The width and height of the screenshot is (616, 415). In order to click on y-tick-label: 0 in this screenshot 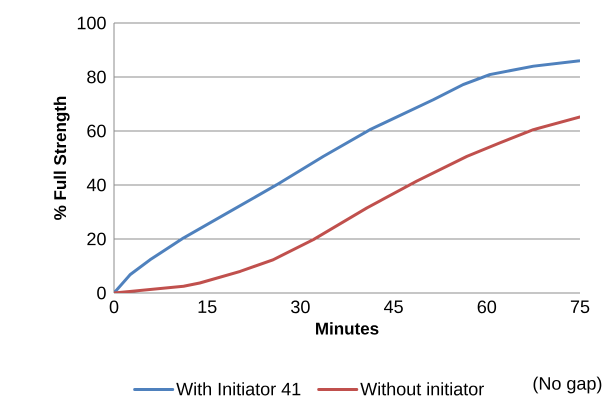, I will do `click(101, 293)`.